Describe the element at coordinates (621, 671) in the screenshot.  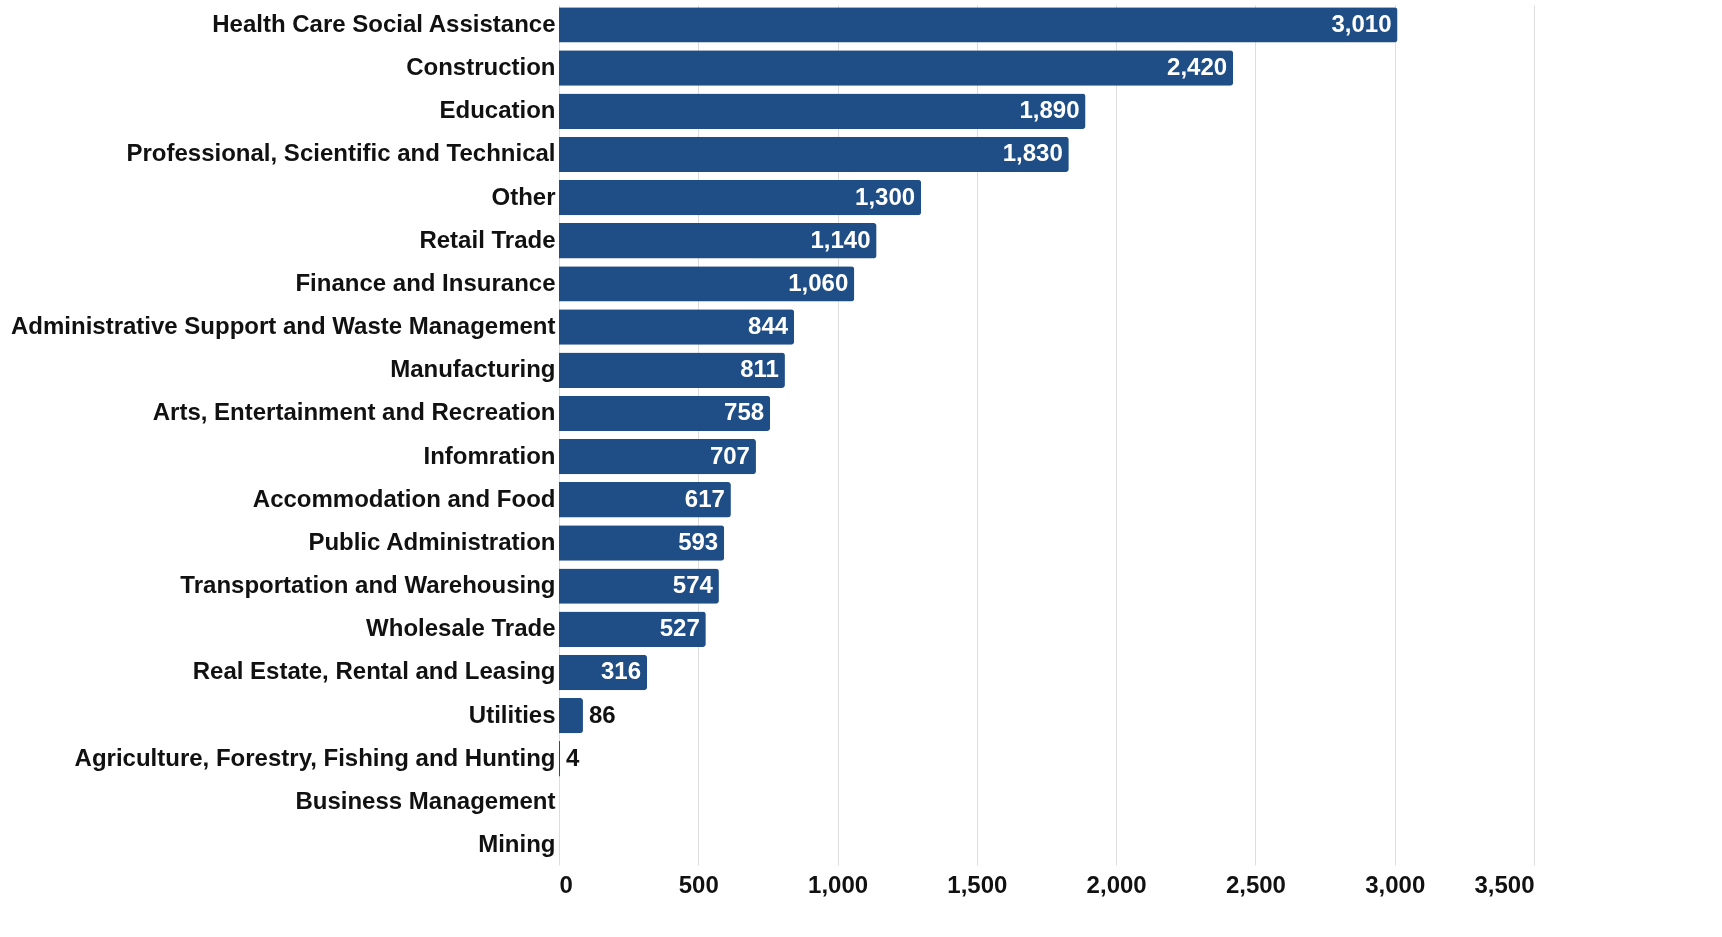
I see `data-label: 316` at that location.